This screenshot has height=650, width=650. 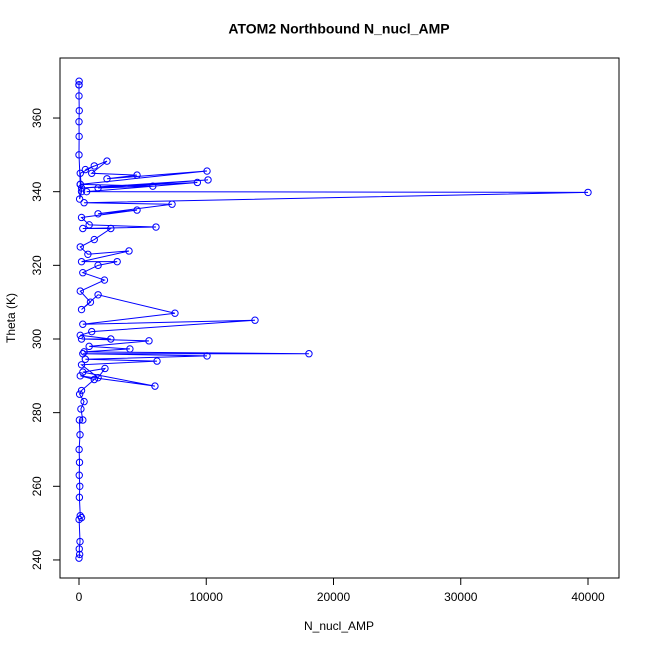 I want to click on y-tick-label: 340, so click(x=37, y=191).